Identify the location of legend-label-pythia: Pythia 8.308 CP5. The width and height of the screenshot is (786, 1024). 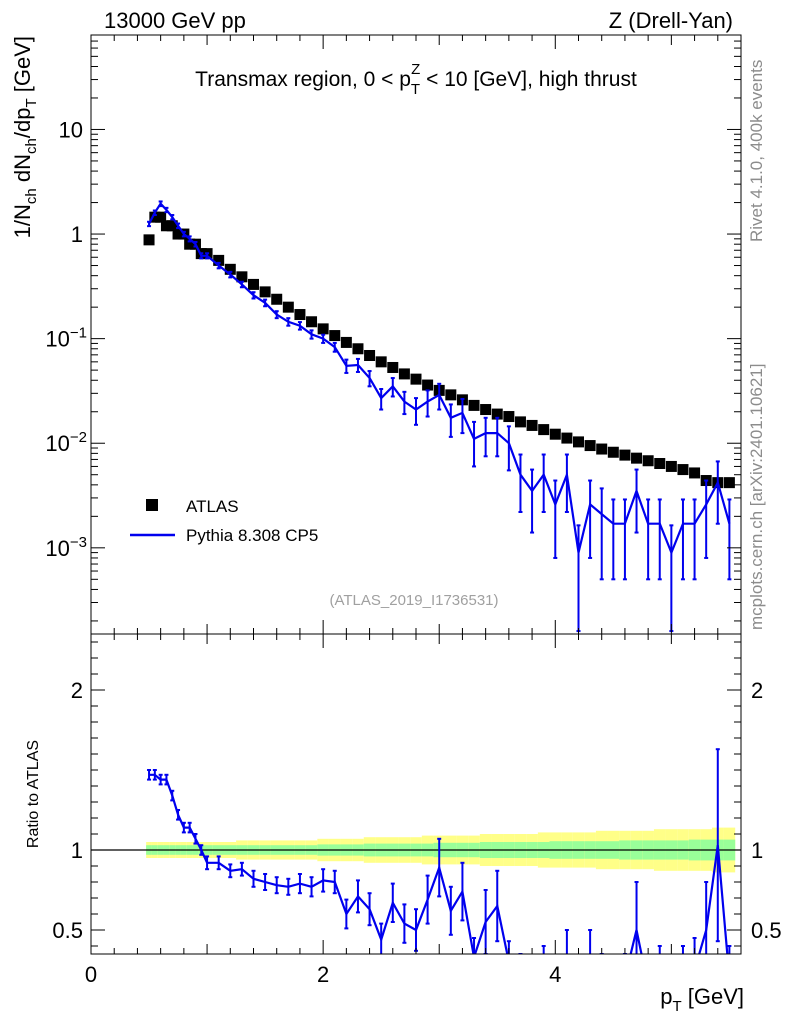
(252, 535).